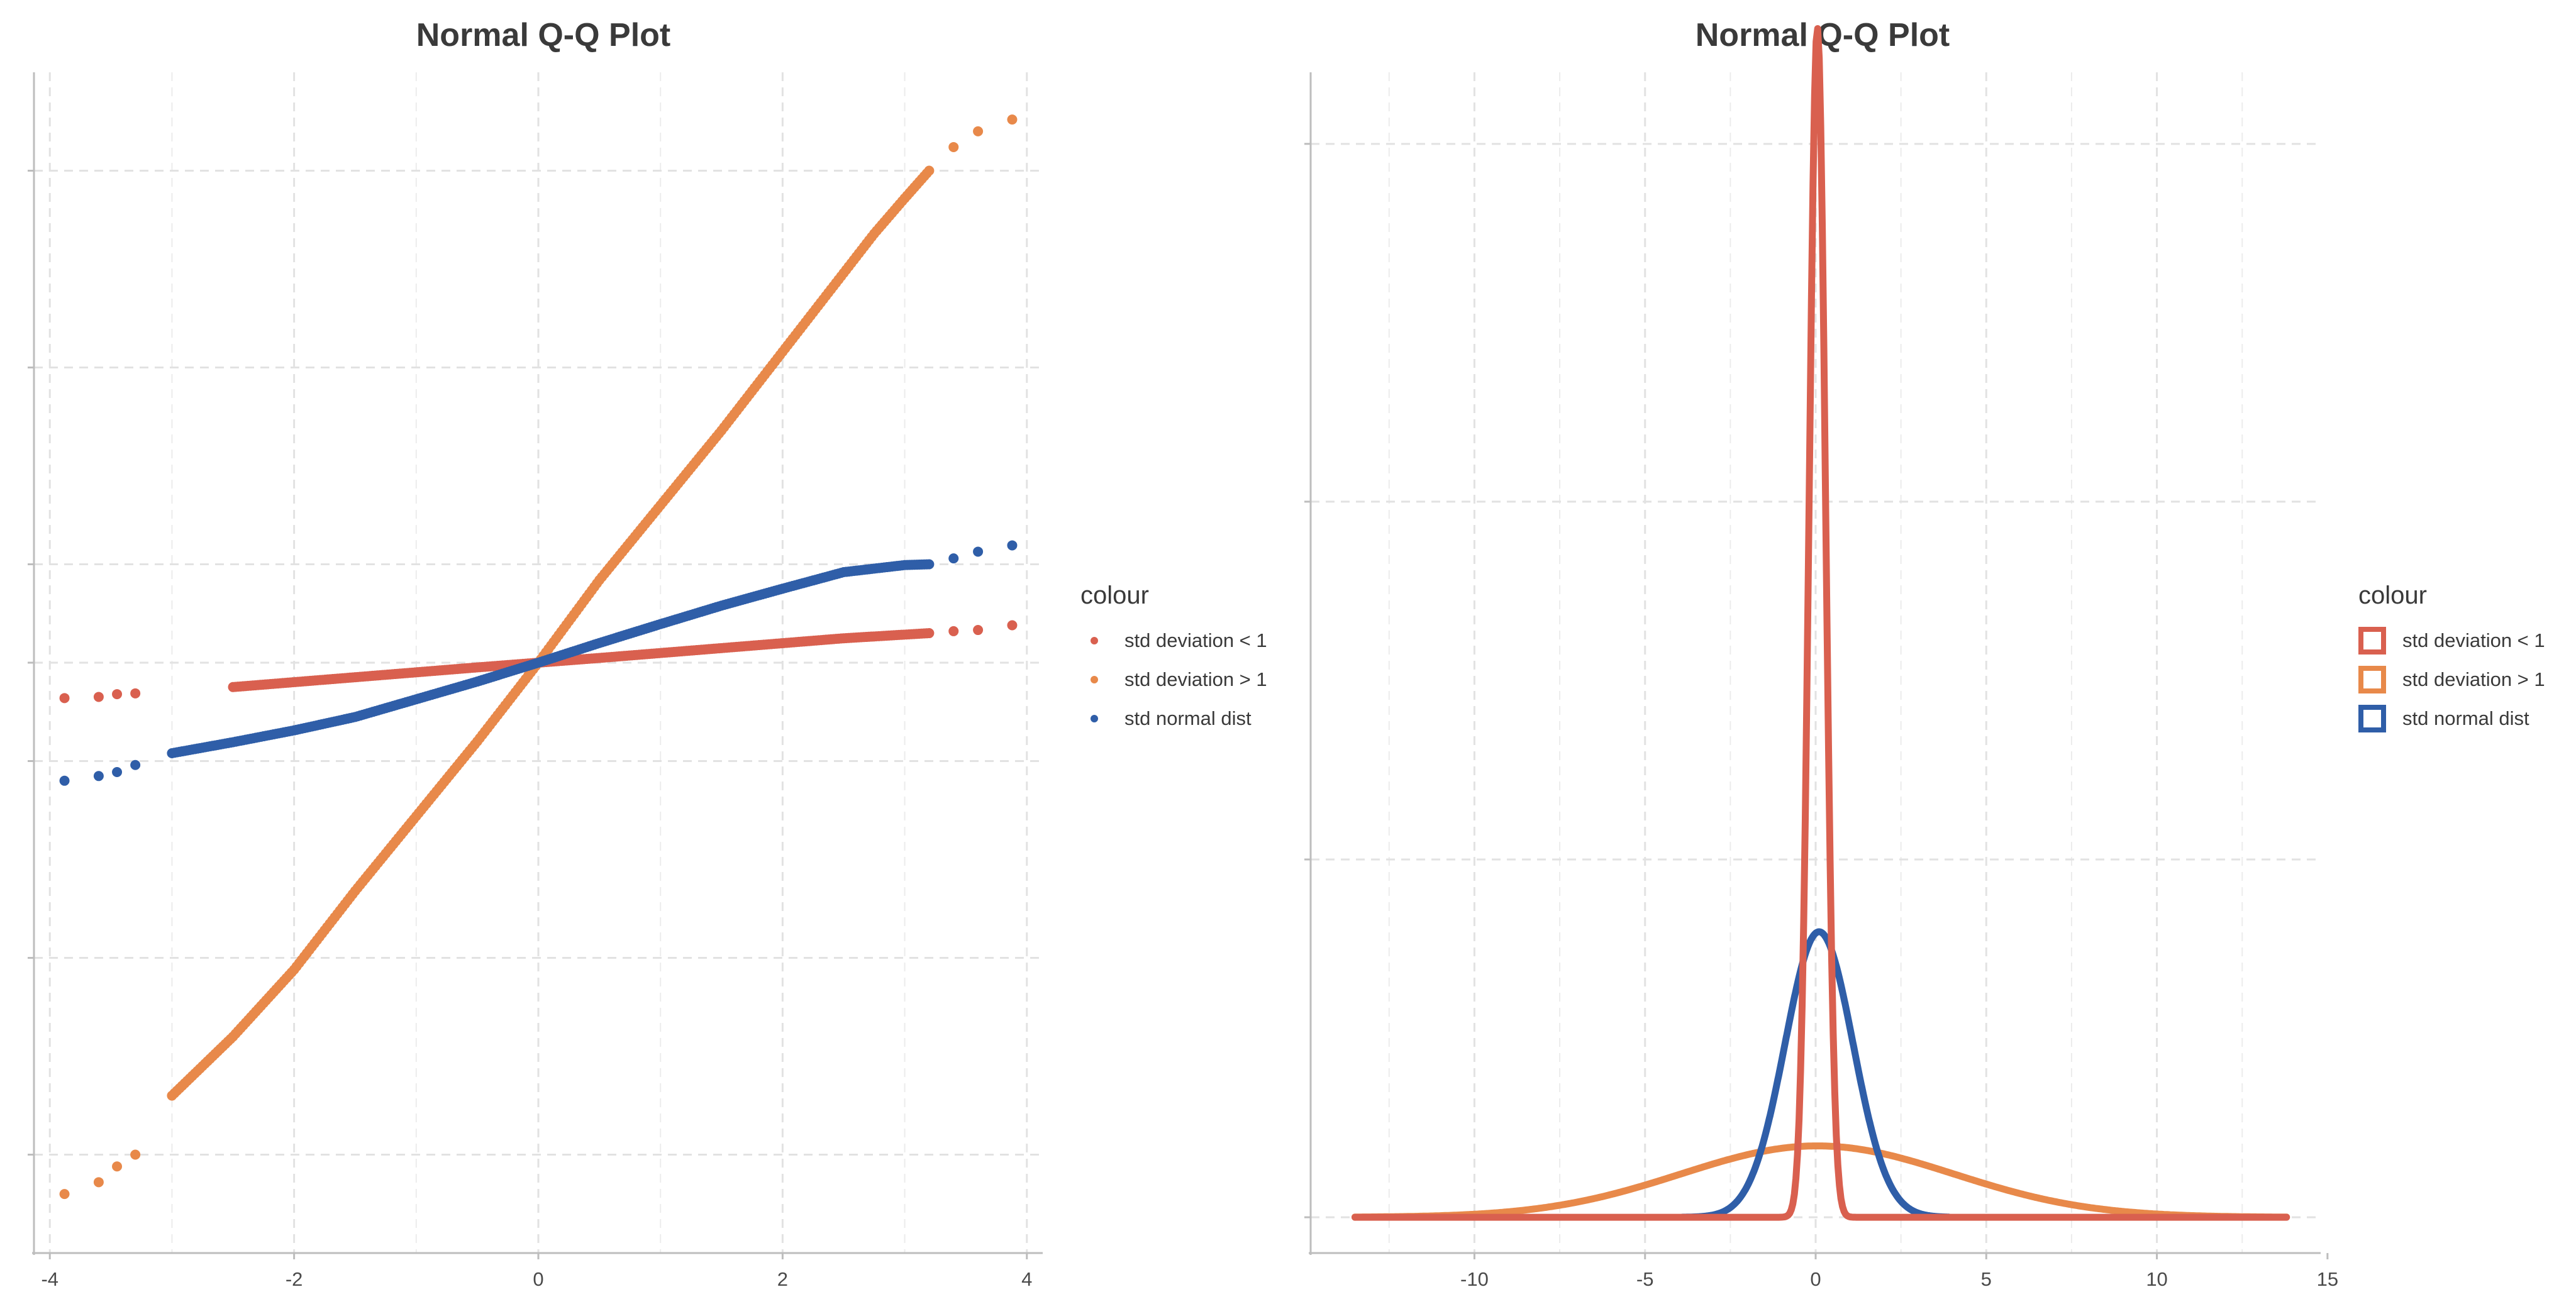 The image size is (2576, 1309). What do you see at coordinates (1026, 1279) in the screenshot?
I see `x-tick-label: 4` at bounding box center [1026, 1279].